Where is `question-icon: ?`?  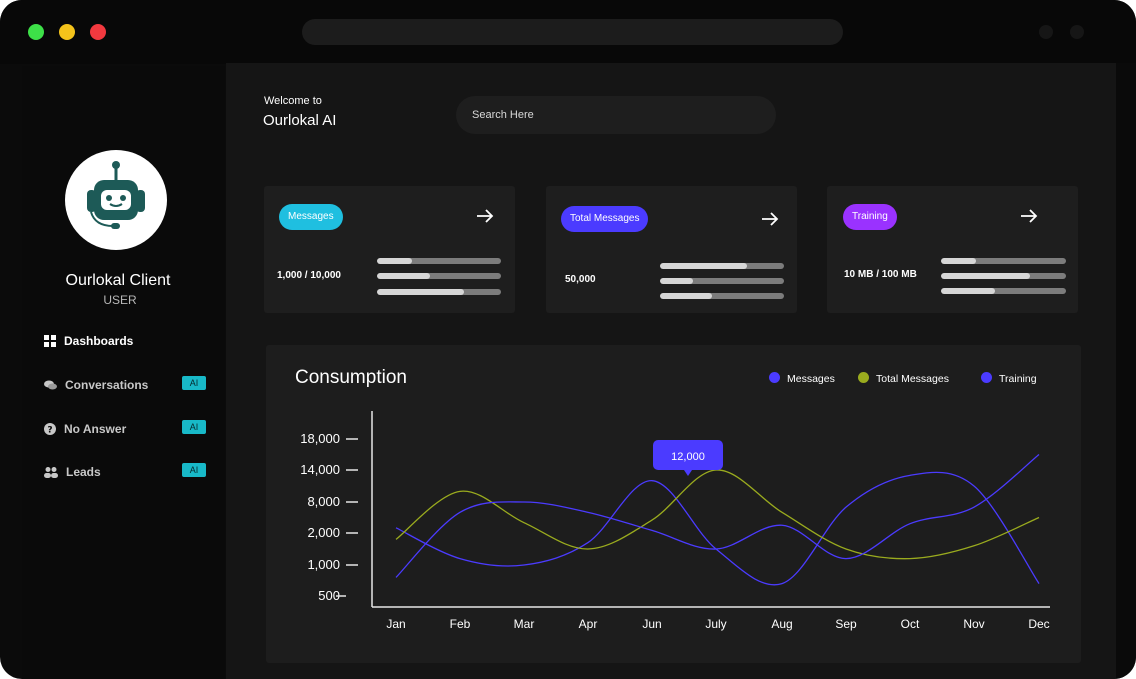
question-icon: ? is located at coordinates (50, 429).